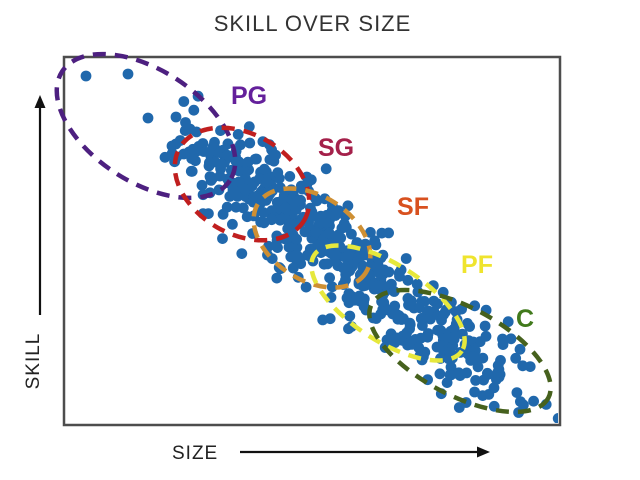  I want to click on group-label-c: C, so click(525, 319).